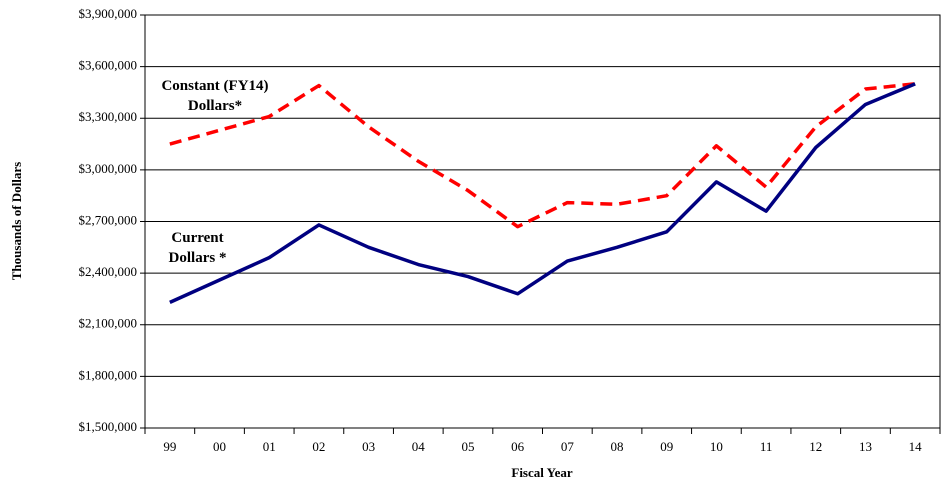  What do you see at coordinates (108, 374) in the screenshot?
I see `y-tick-label: $1,800,000` at bounding box center [108, 374].